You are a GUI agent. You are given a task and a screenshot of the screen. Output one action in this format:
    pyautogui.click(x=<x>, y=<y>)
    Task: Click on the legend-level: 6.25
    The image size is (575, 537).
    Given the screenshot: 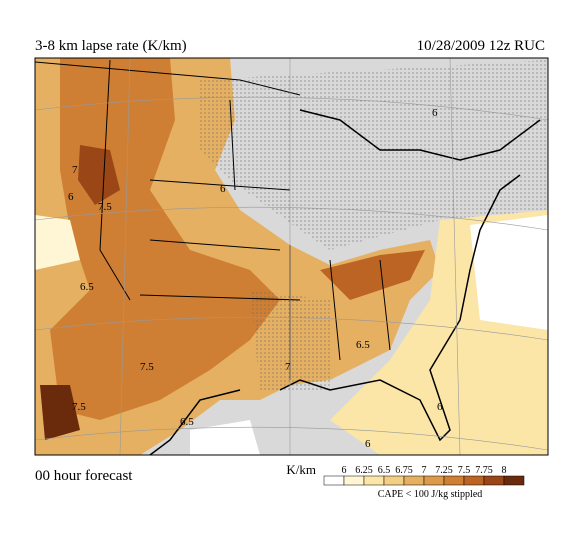 What is the action you would take?
    pyautogui.click(x=364, y=470)
    